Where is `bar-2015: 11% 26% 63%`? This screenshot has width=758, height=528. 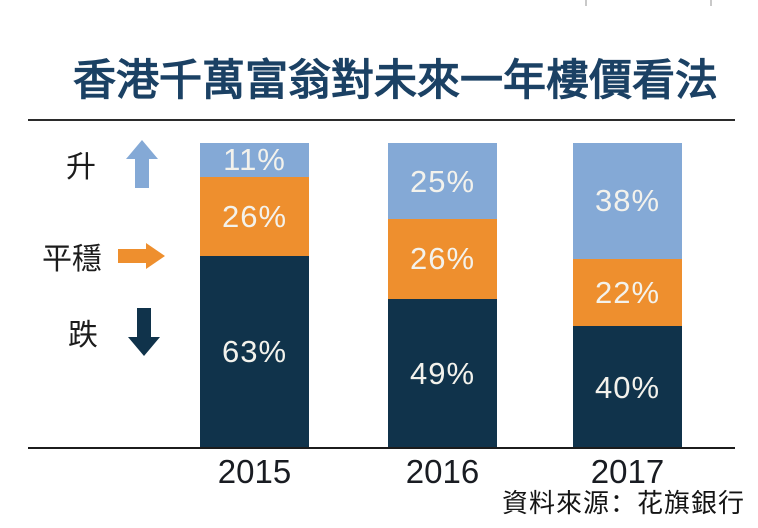 bar-2015: 11% 26% 63% is located at coordinates (254, 295).